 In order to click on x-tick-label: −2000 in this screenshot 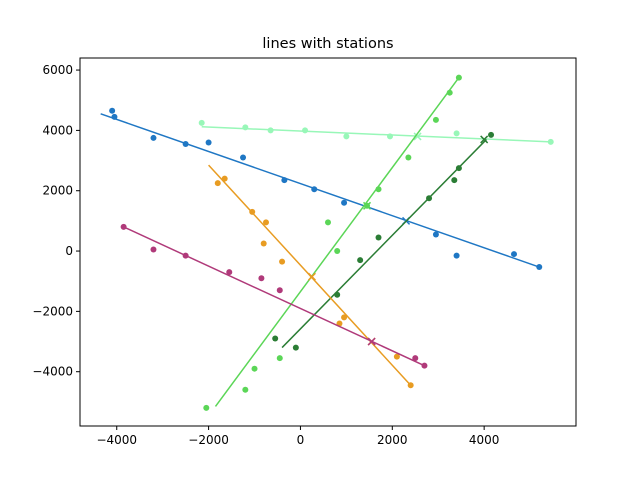, I will do `click(208, 440)`.